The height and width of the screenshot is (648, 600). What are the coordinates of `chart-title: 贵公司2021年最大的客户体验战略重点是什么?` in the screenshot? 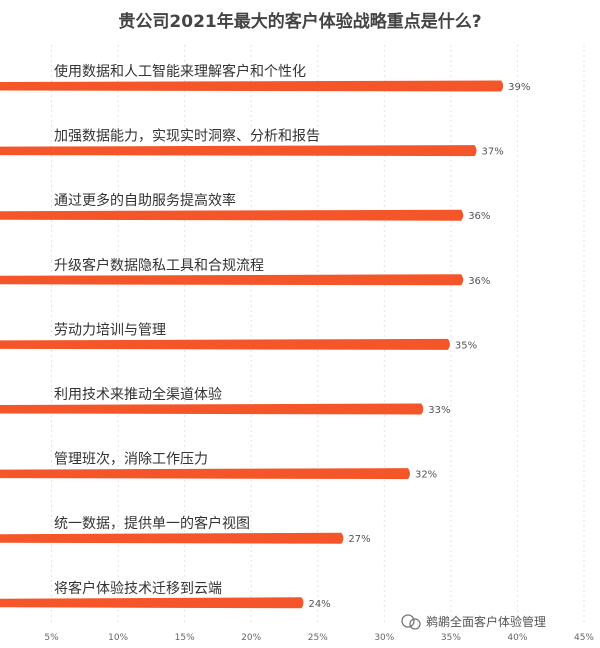 It's located at (299, 21).